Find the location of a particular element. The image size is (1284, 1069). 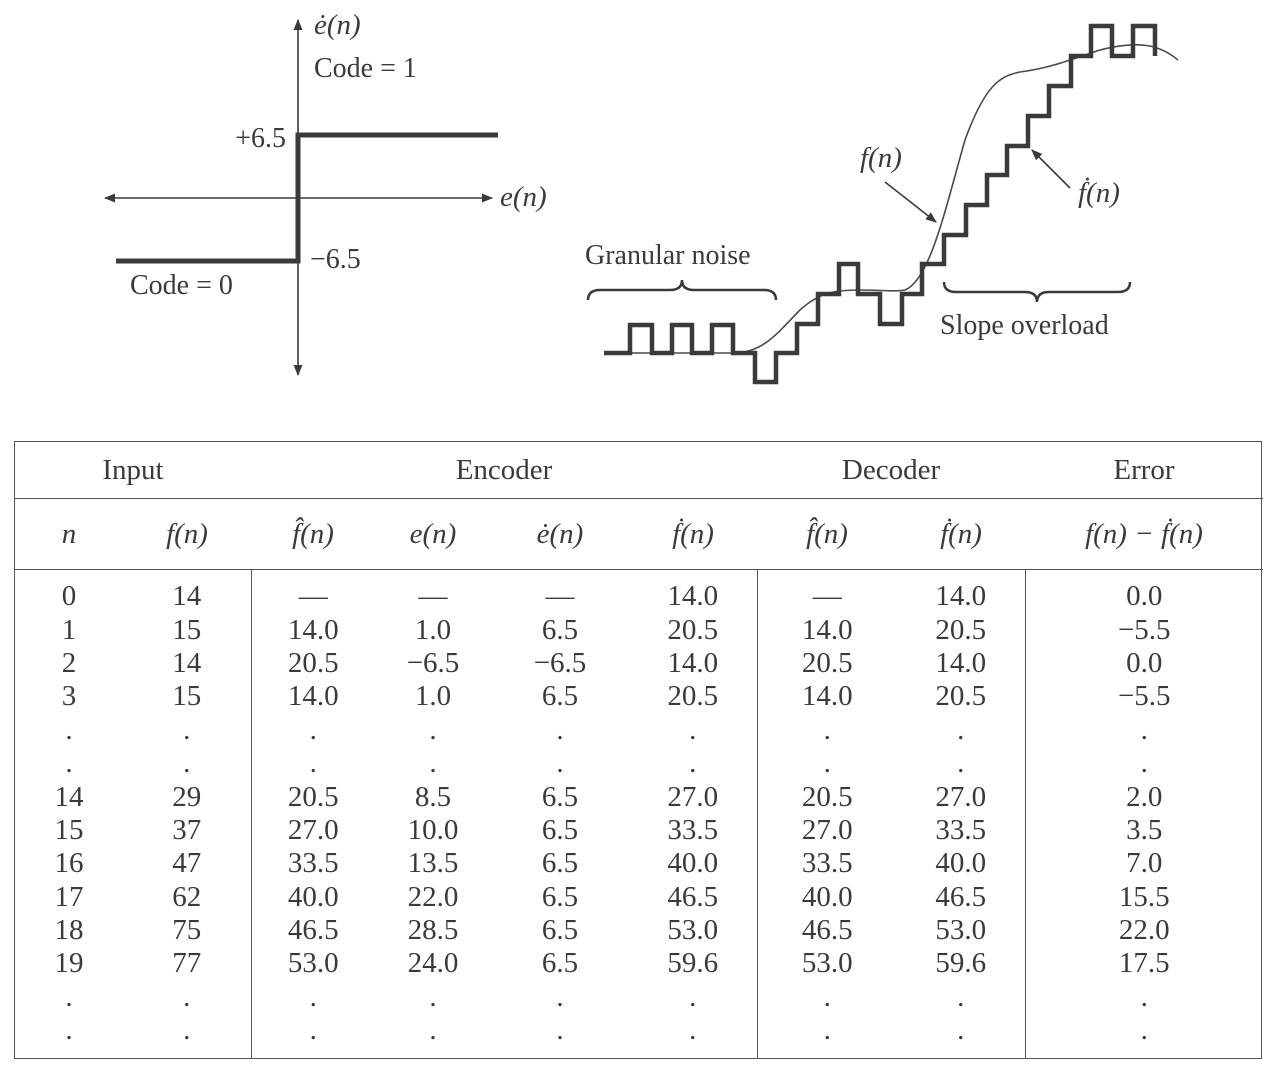

table-cell: 33.5 is located at coordinates (312, 864).